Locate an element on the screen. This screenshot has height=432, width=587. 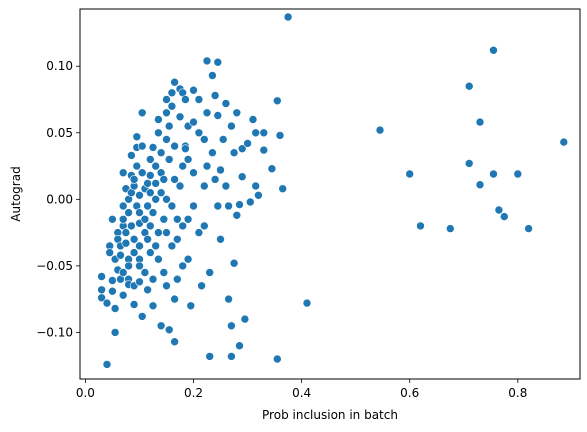
y-tick-label: −0.10 is located at coordinates (54, 332).